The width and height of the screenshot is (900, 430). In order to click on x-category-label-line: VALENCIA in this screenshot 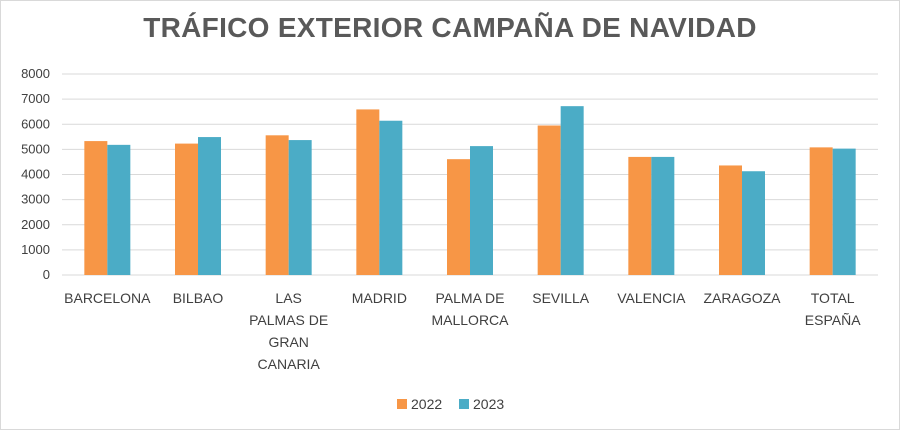, I will do `click(651, 298)`.